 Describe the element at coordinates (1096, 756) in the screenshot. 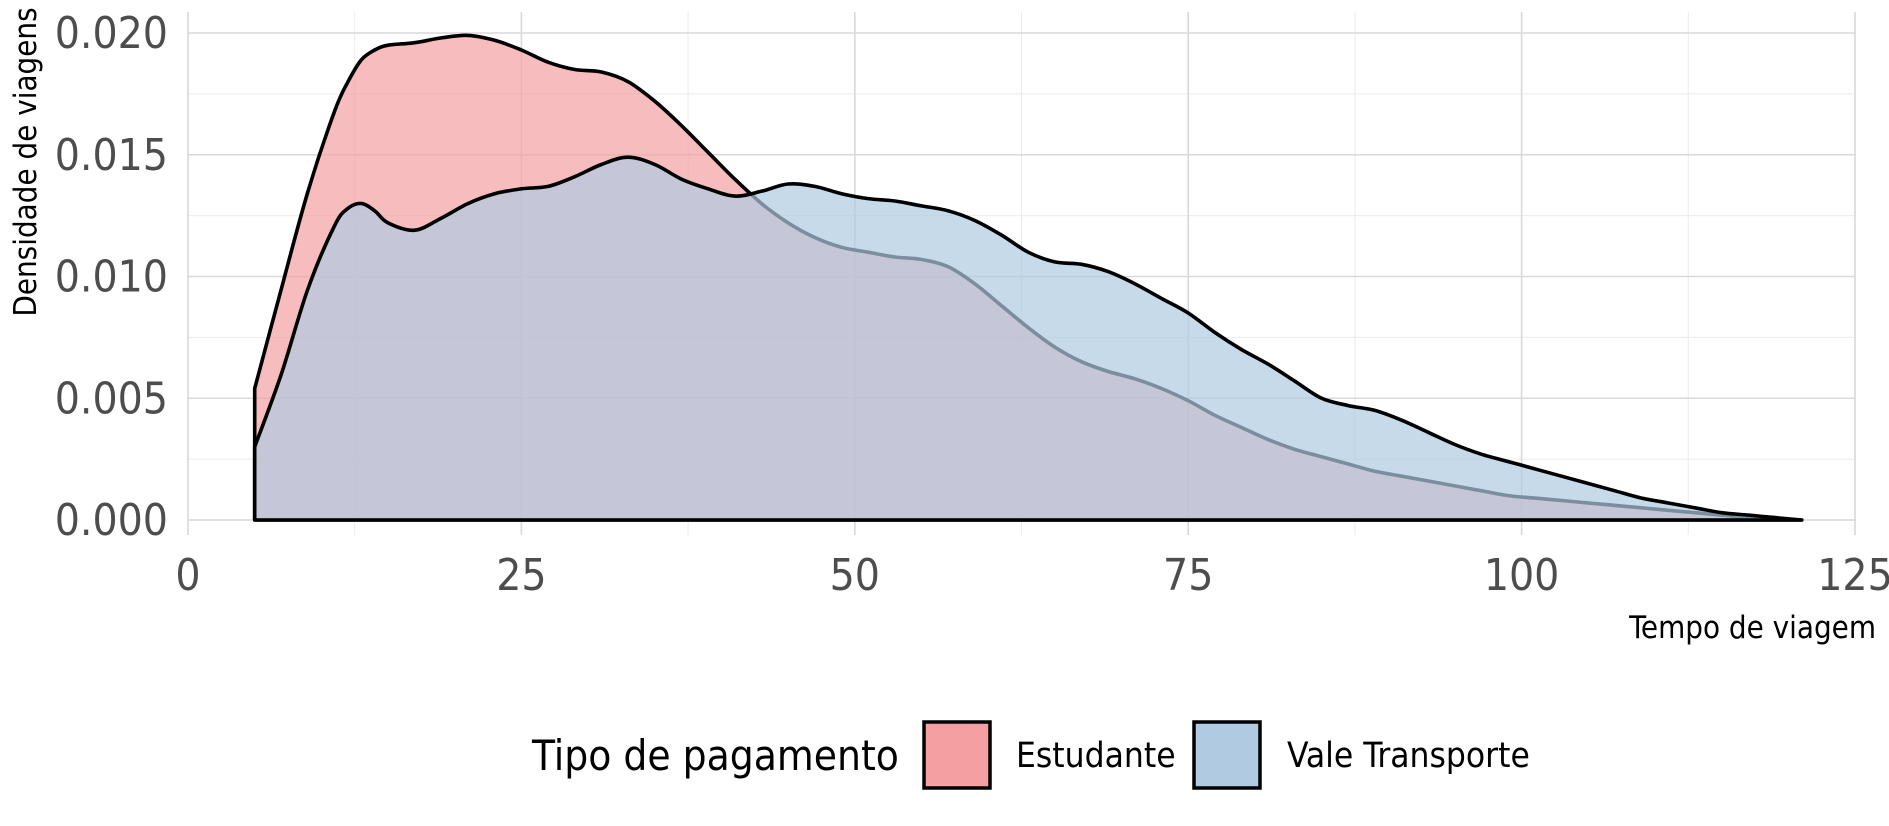

I see `legend-label-estudante: Estudante` at that location.